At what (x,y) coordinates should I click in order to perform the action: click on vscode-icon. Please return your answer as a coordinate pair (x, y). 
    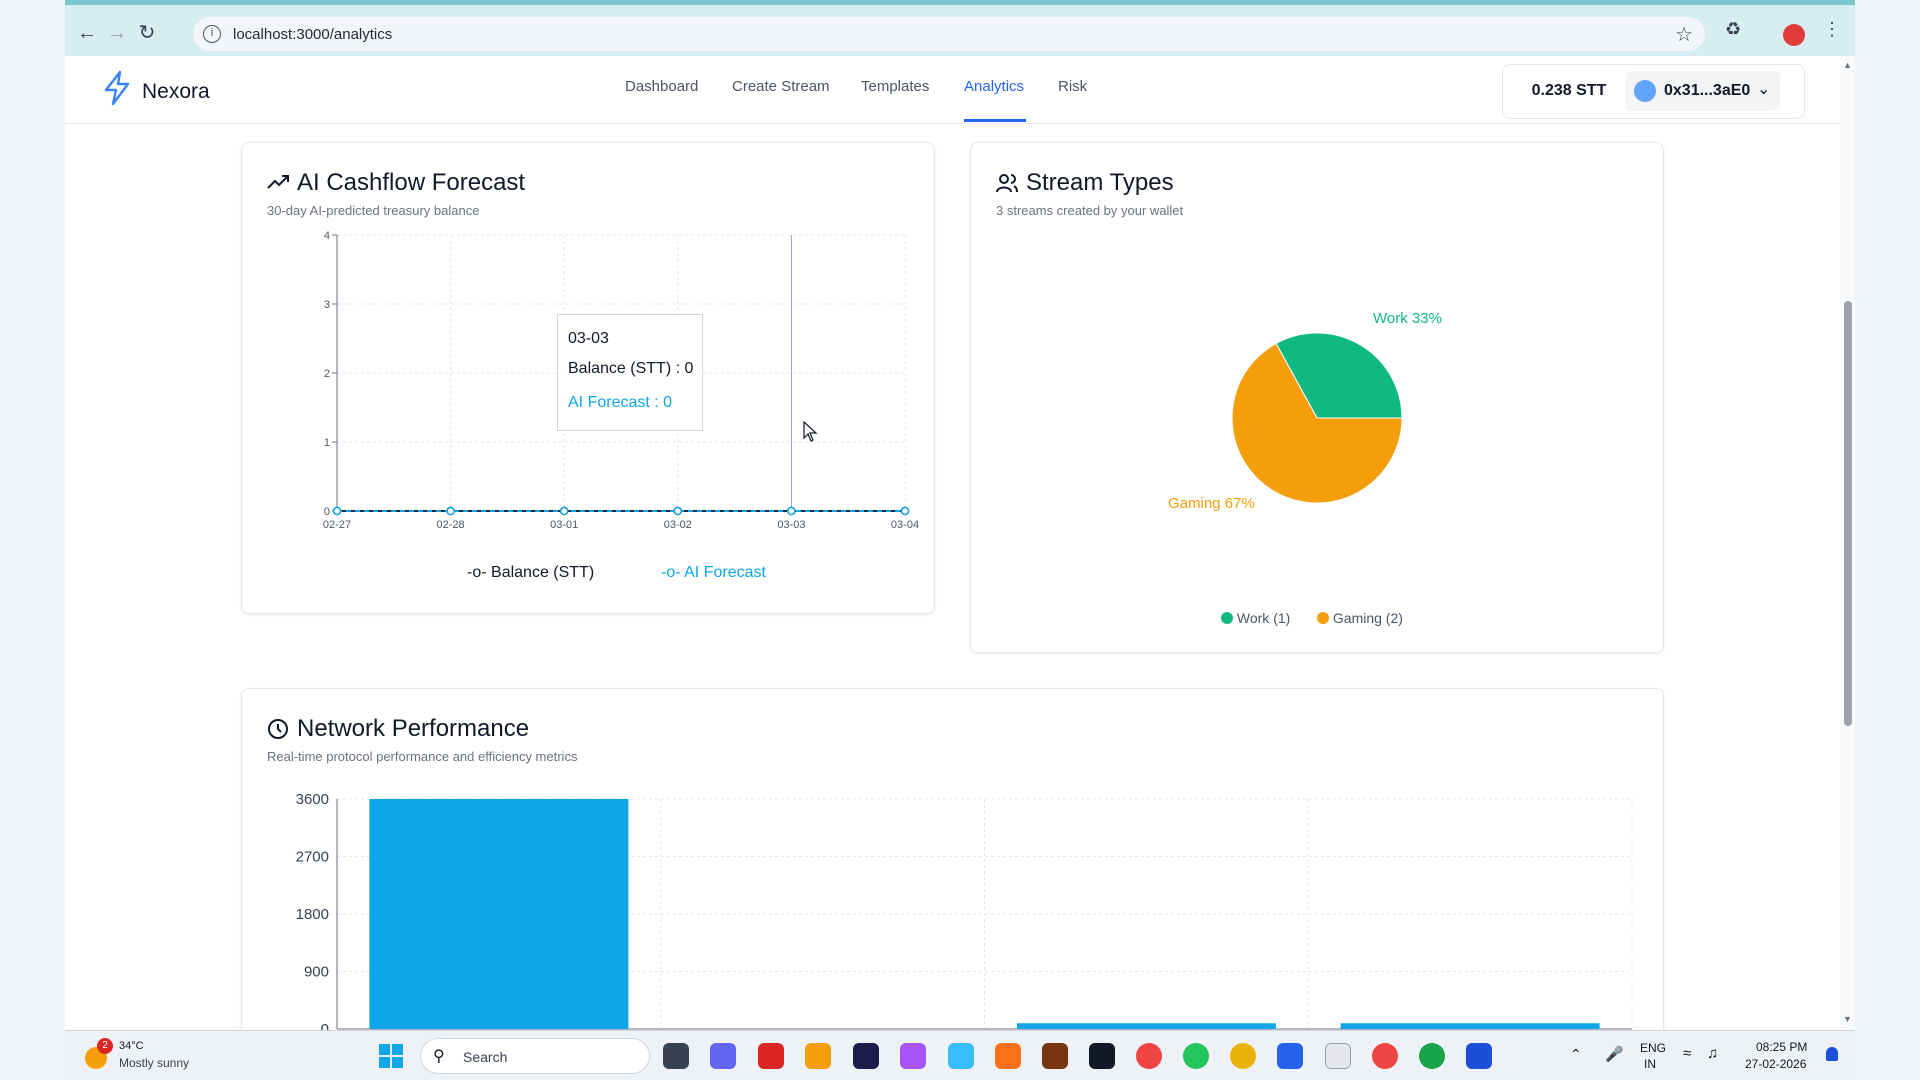
    Looking at the image, I should click on (1290, 1056).